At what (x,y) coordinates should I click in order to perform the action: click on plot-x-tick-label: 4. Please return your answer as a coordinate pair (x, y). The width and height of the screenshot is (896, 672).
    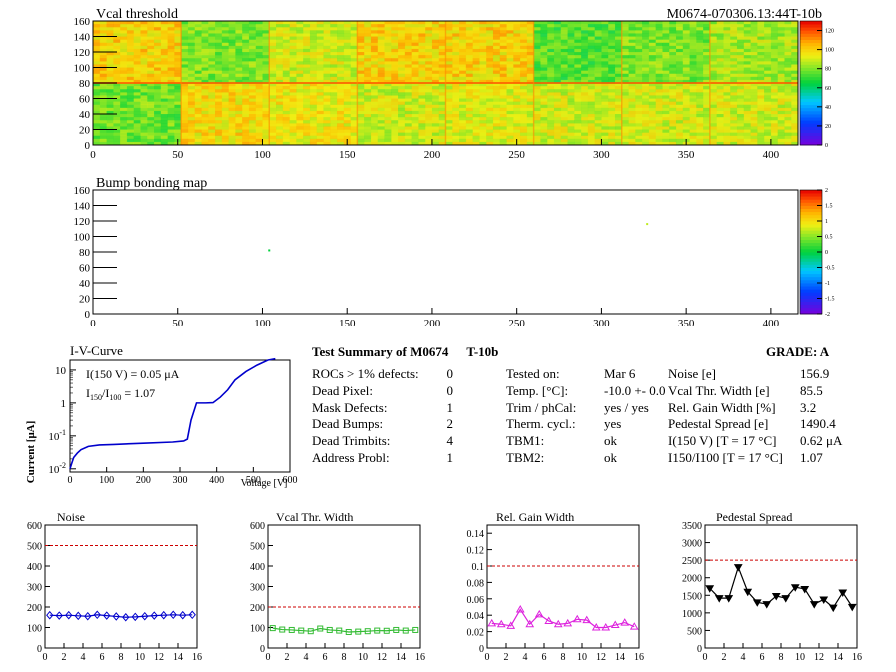
    Looking at the image, I should click on (743, 657).